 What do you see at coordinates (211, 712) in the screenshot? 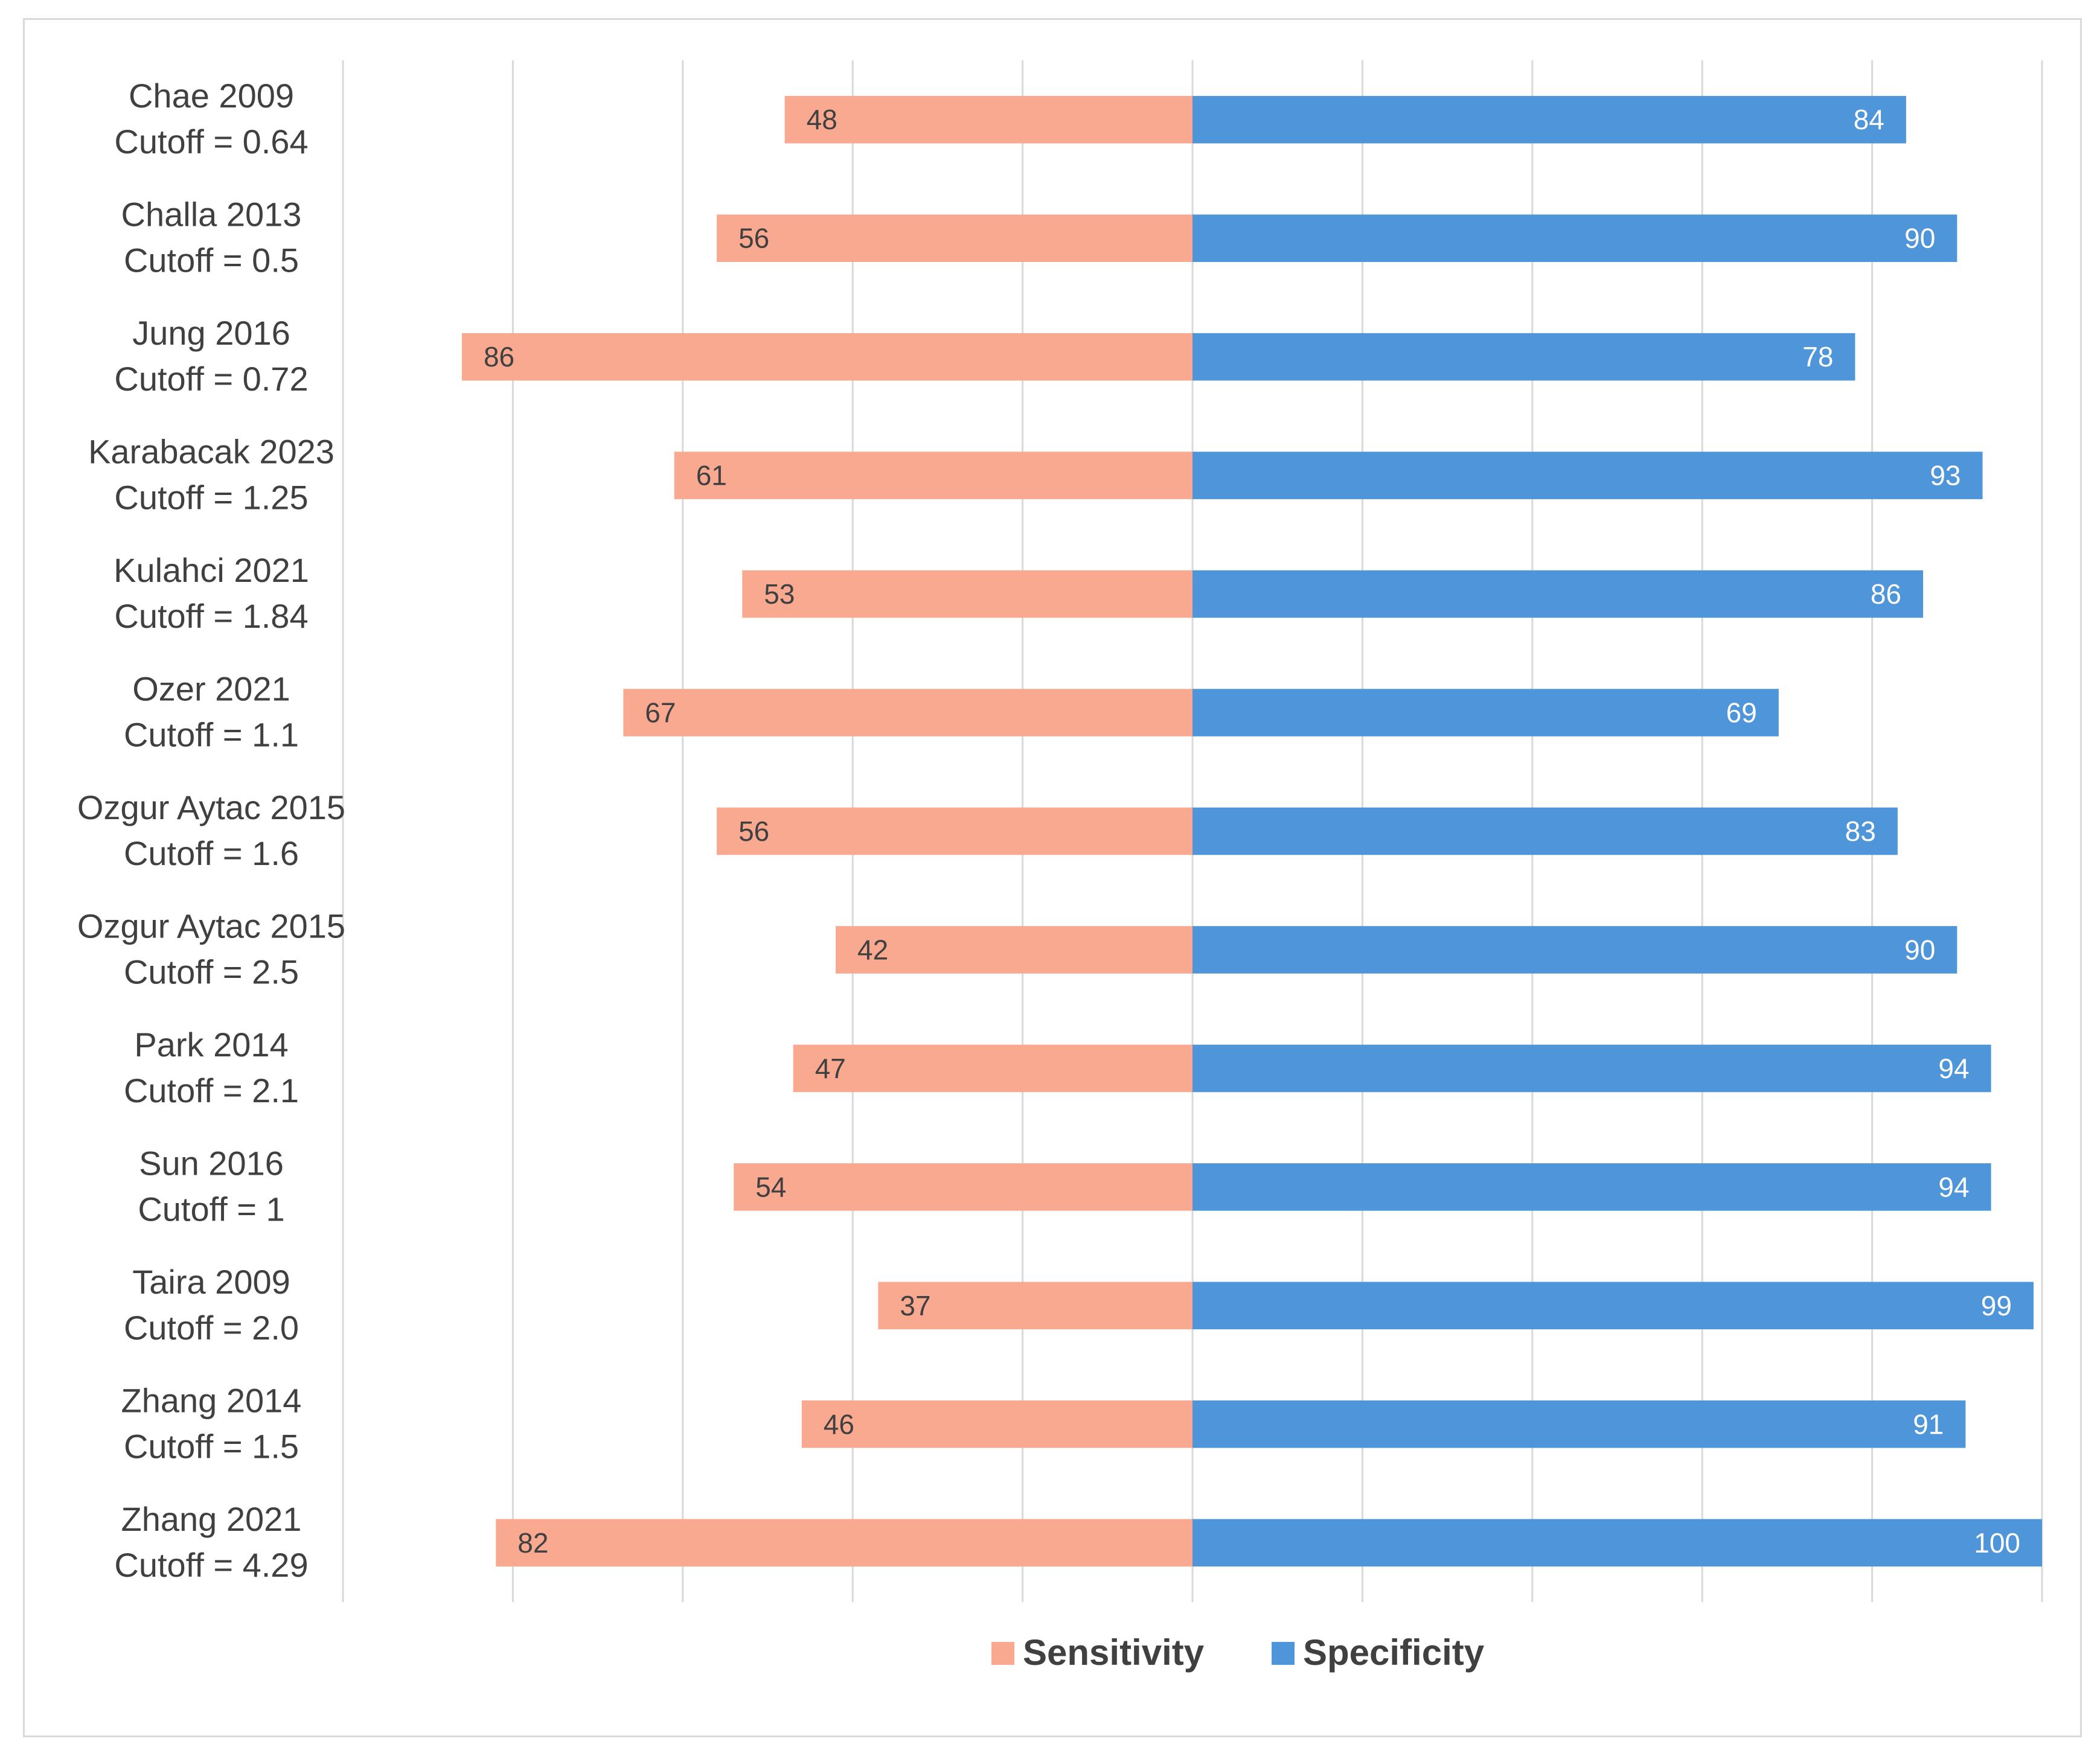
I see `category-label: Ozer 2021 Cutoff = 1.1` at bounding box center [211, 712].